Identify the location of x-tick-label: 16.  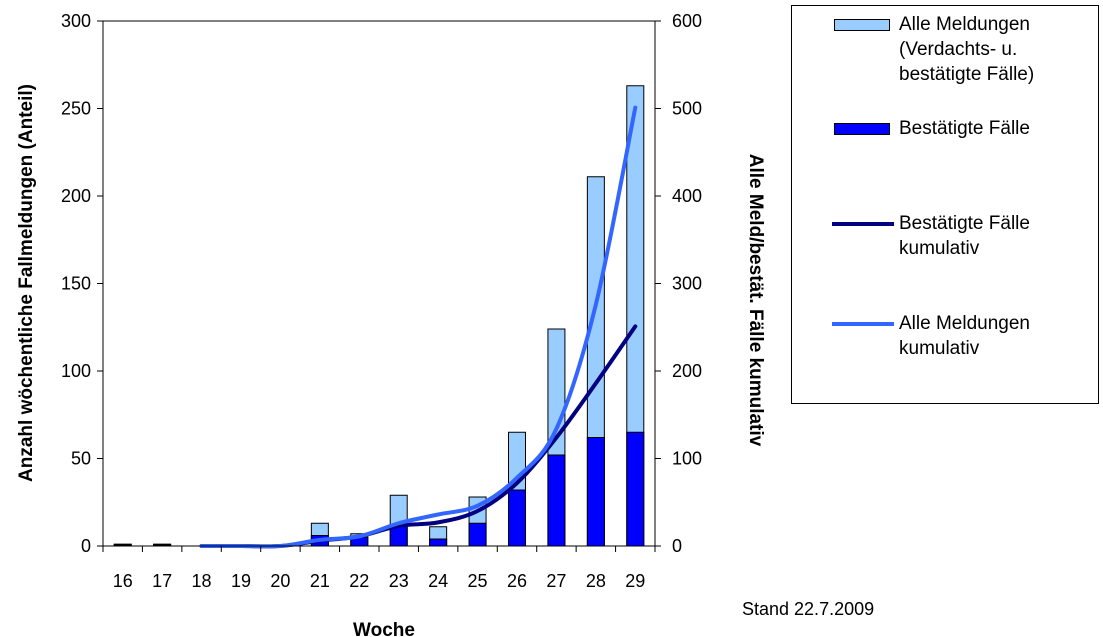
(123, 581).